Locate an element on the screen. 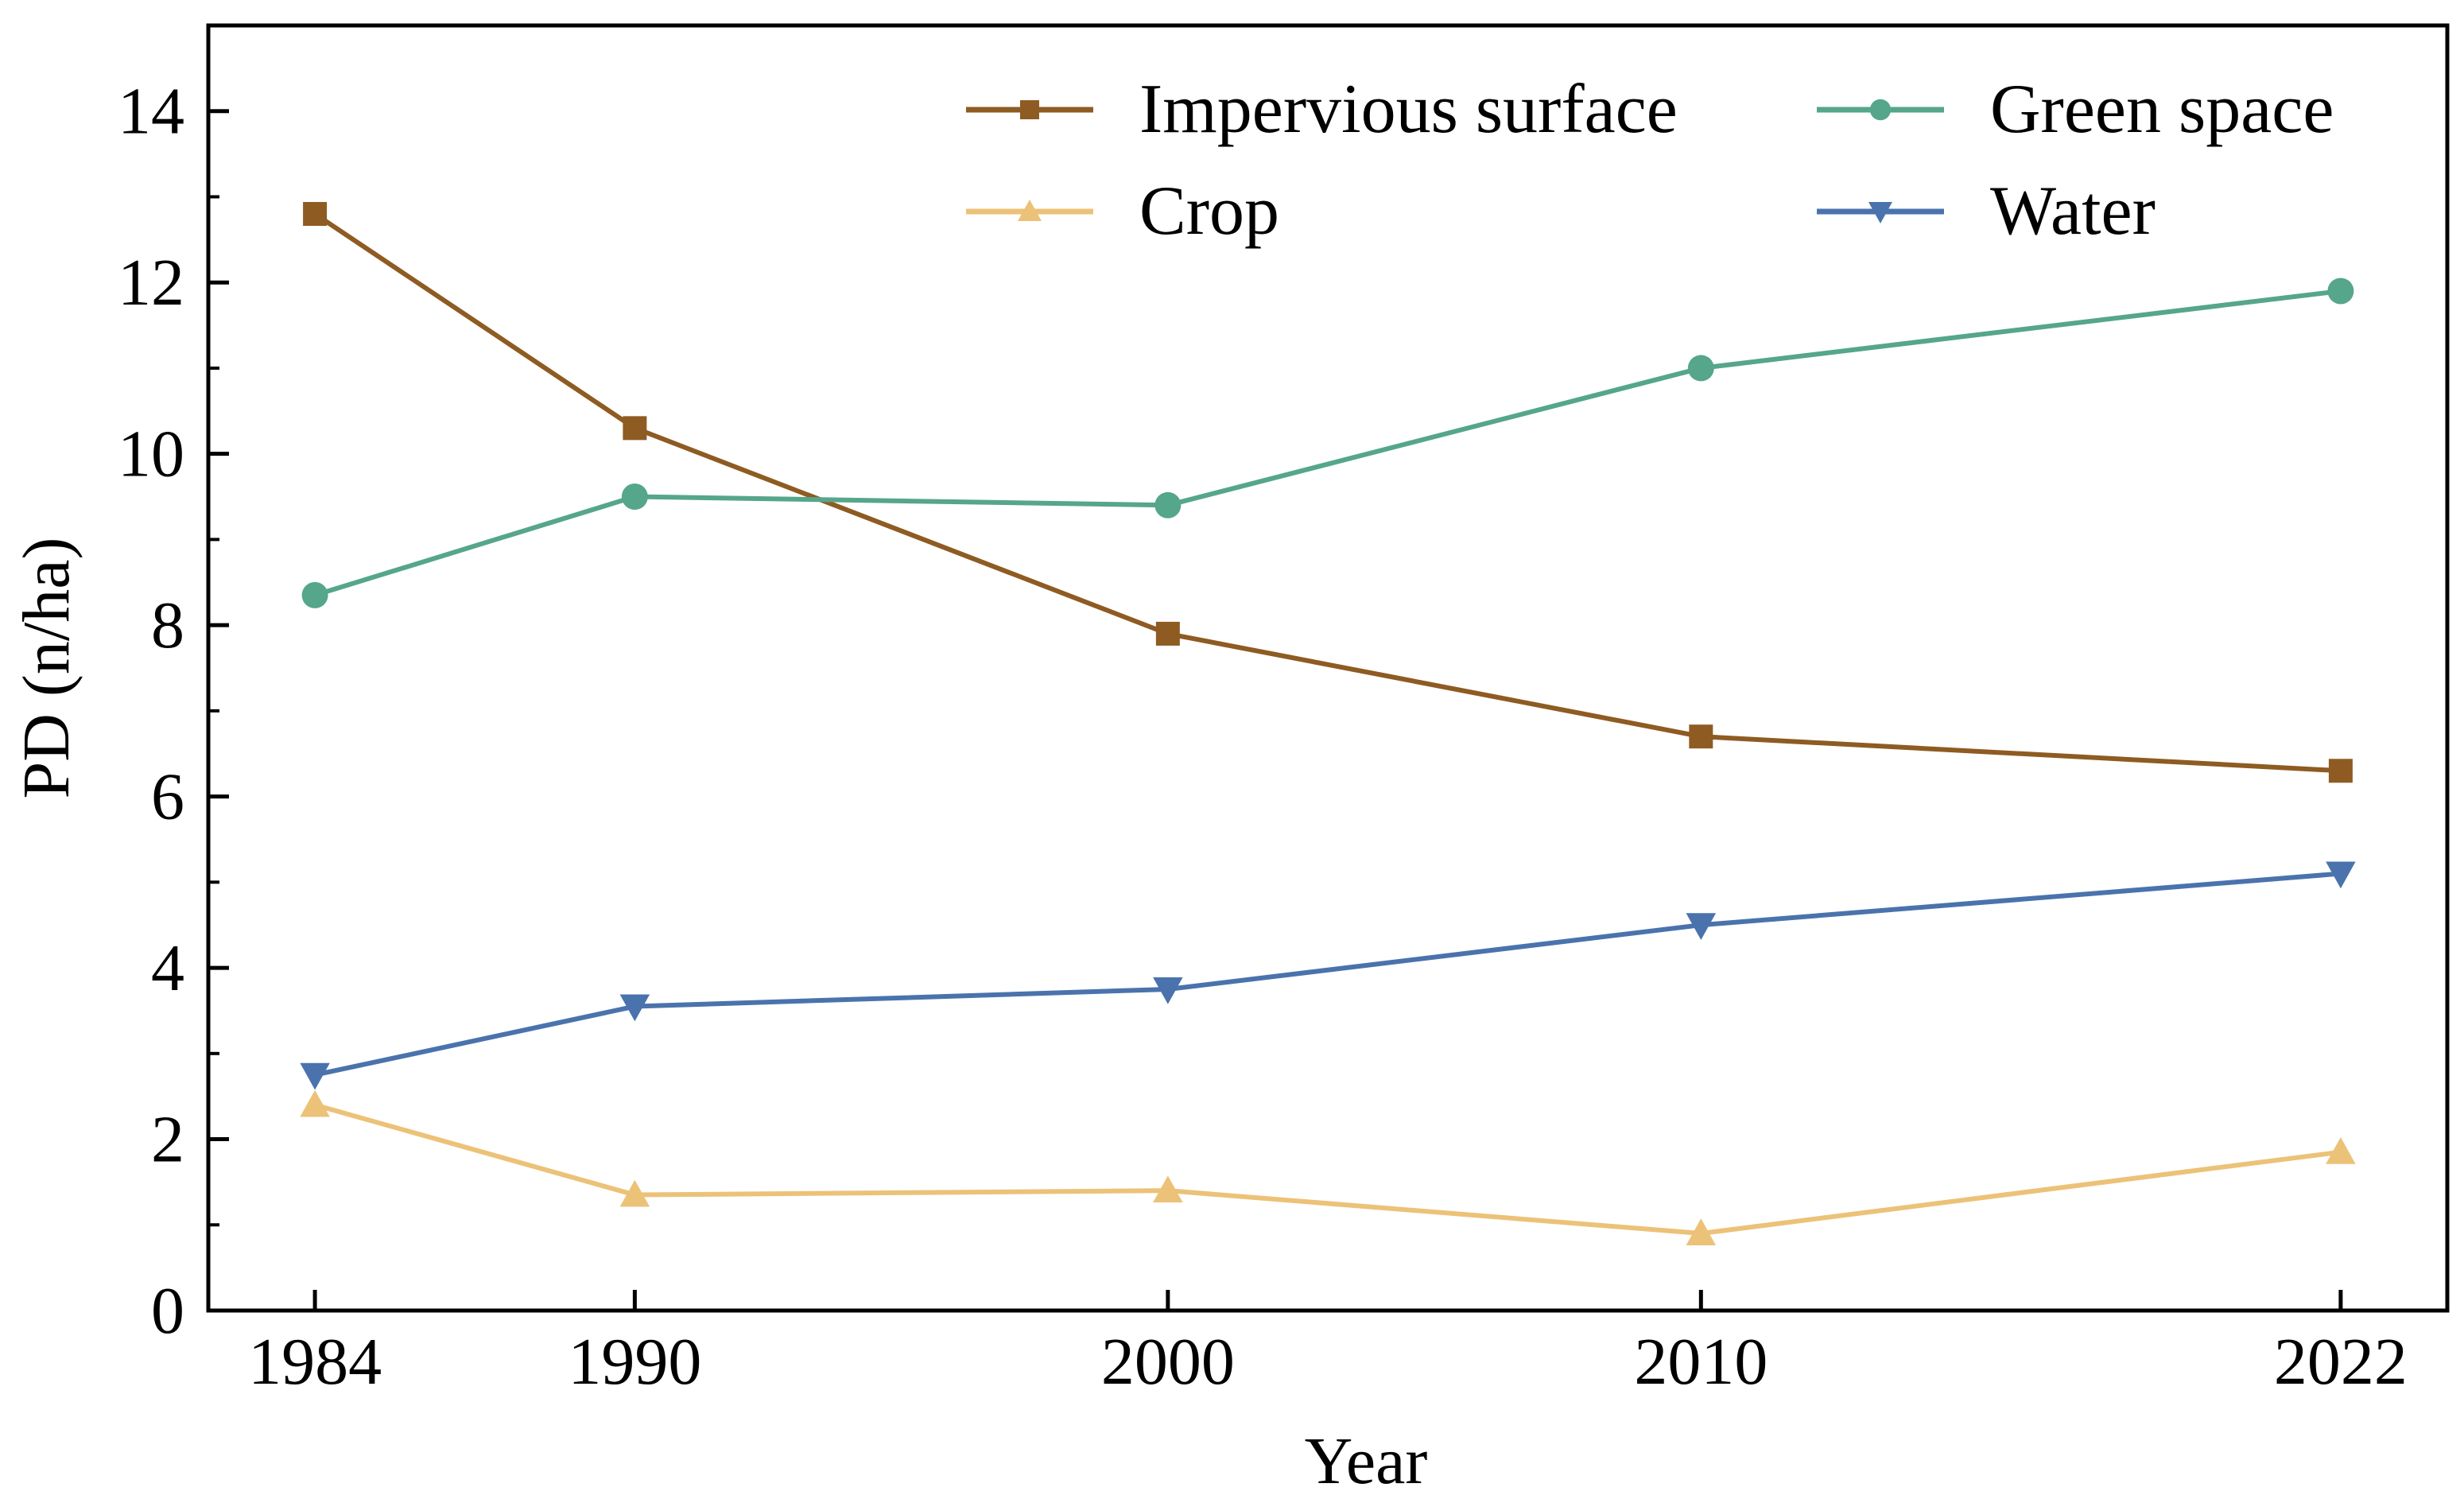 This screenshot has width=2464, height=1499. x-tick-label: 2010 is located at coordinates (1700, 1362).